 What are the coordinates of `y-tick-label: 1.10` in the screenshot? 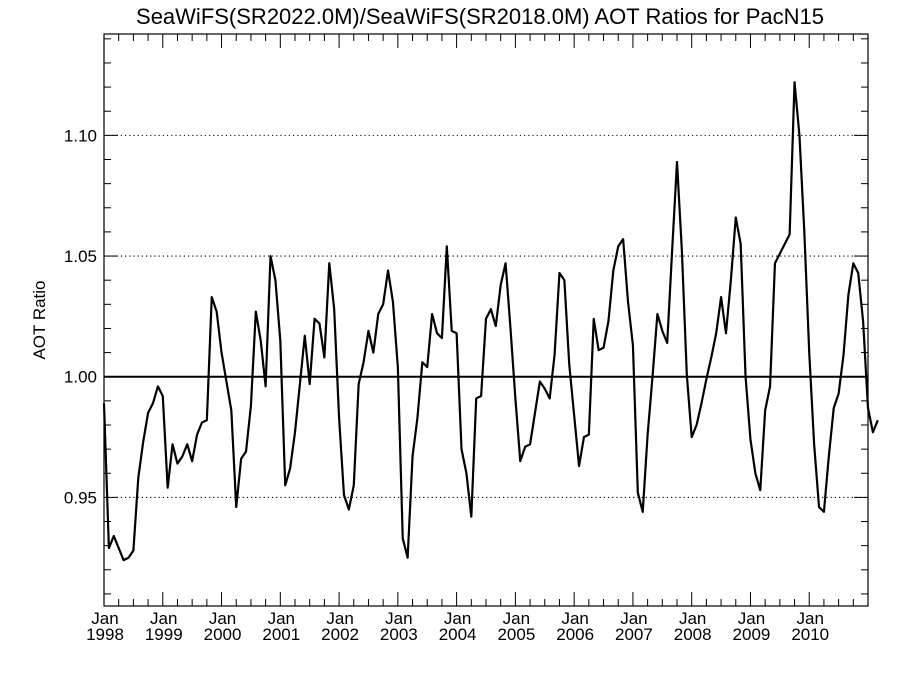 It's located at (80, 135).